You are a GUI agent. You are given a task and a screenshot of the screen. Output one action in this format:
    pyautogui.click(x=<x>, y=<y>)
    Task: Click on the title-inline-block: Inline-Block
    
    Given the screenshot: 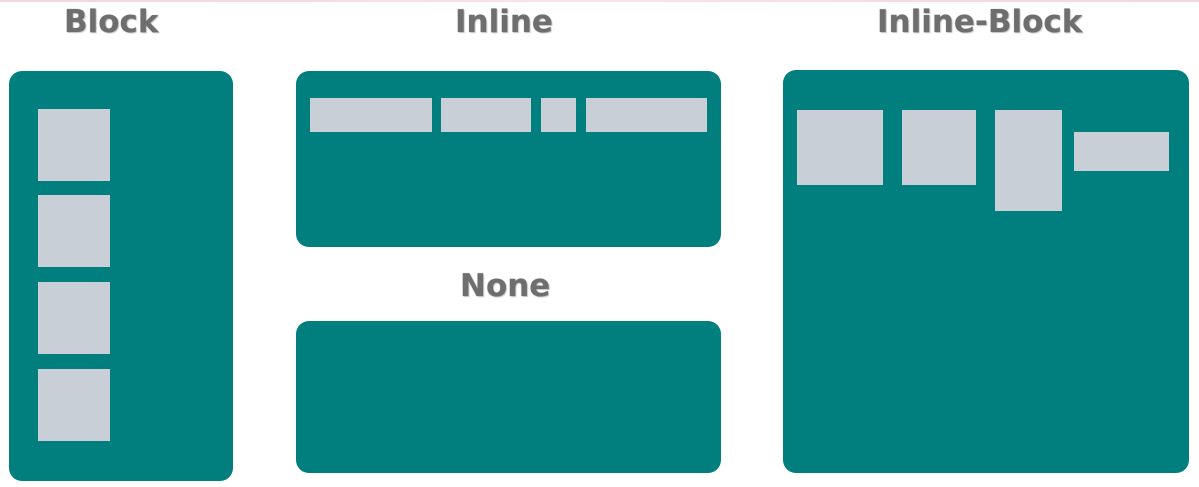 What is the action you would take?
    pyautogui.click(x=980, y=22)
    